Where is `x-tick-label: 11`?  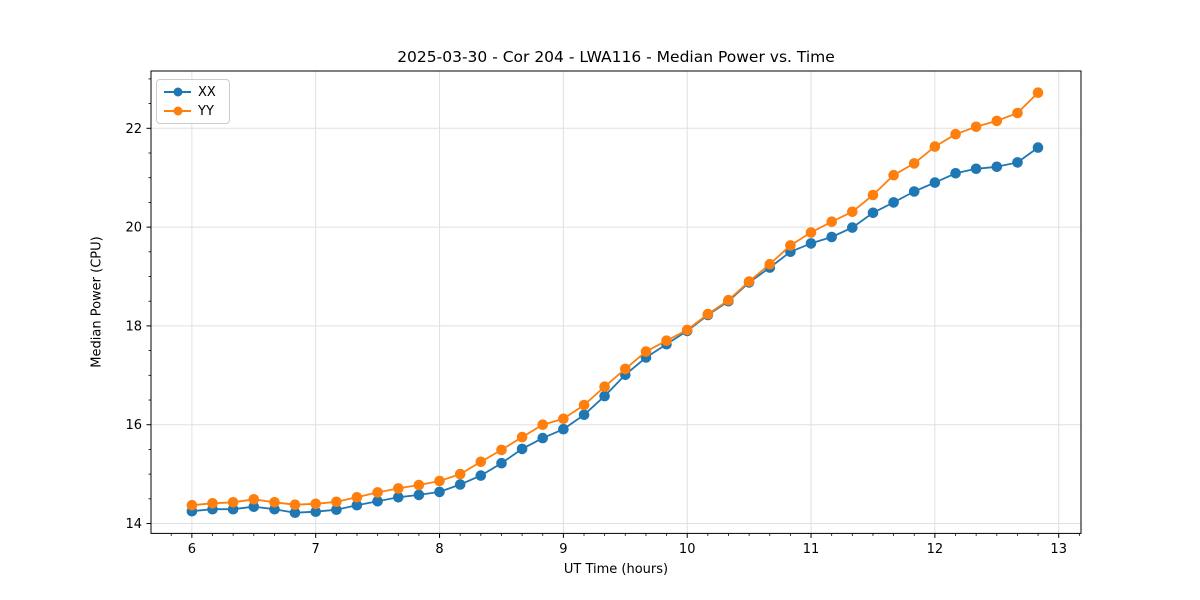
x-tick-label: 11 is located at coordinates (811, 549).